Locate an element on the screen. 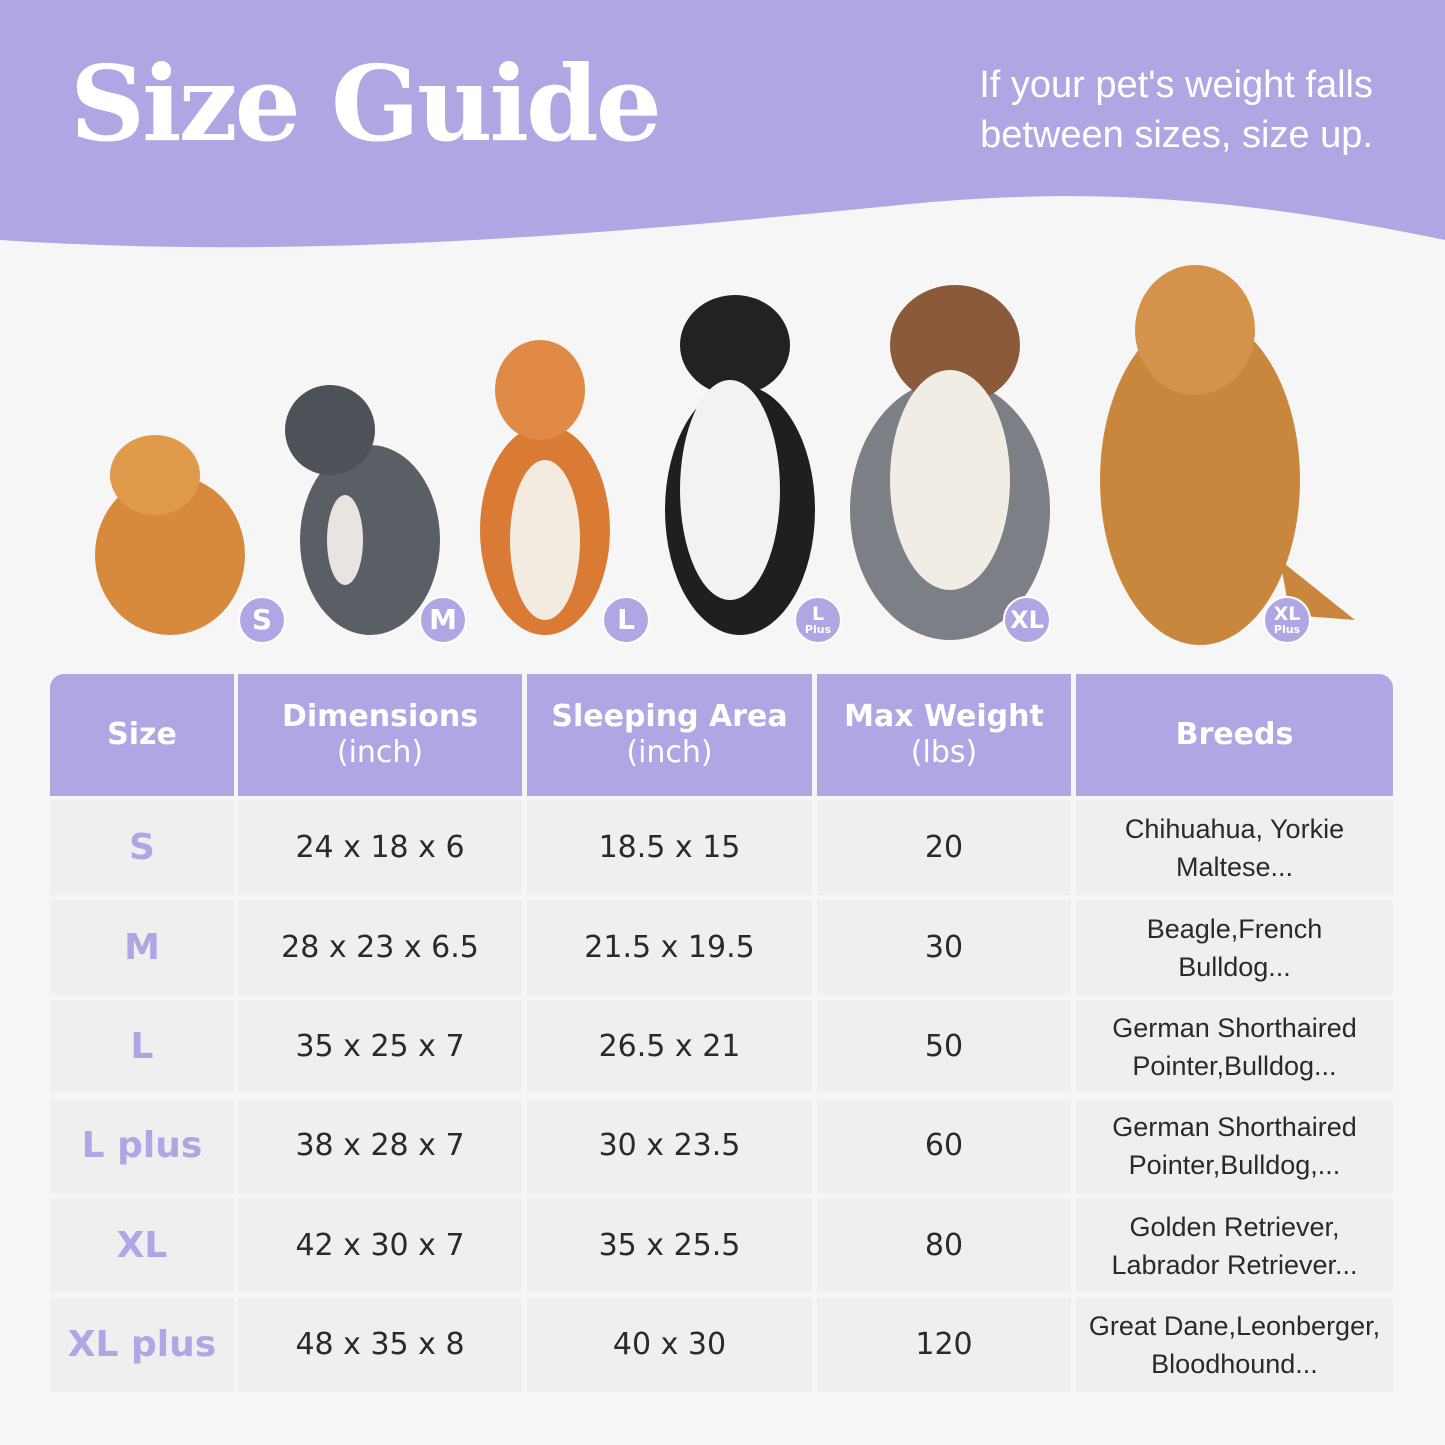 The image size is (1445, 1445). dog-french-bulldog-image is located at coordinates (362, 510).